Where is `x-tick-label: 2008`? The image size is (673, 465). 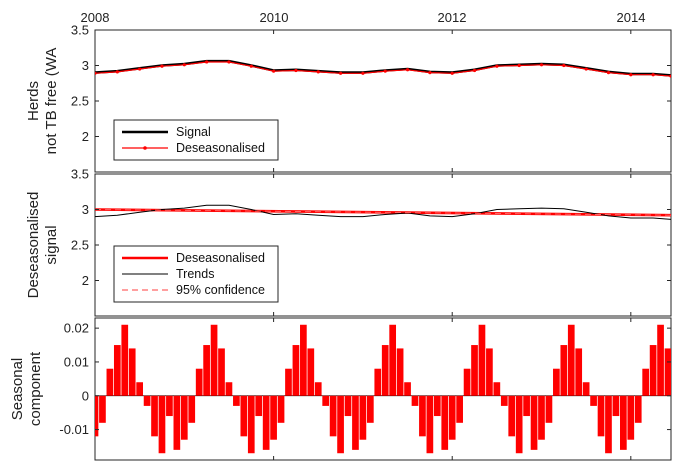
x-tick-label: 2008 is located at coordinates (95, 17).